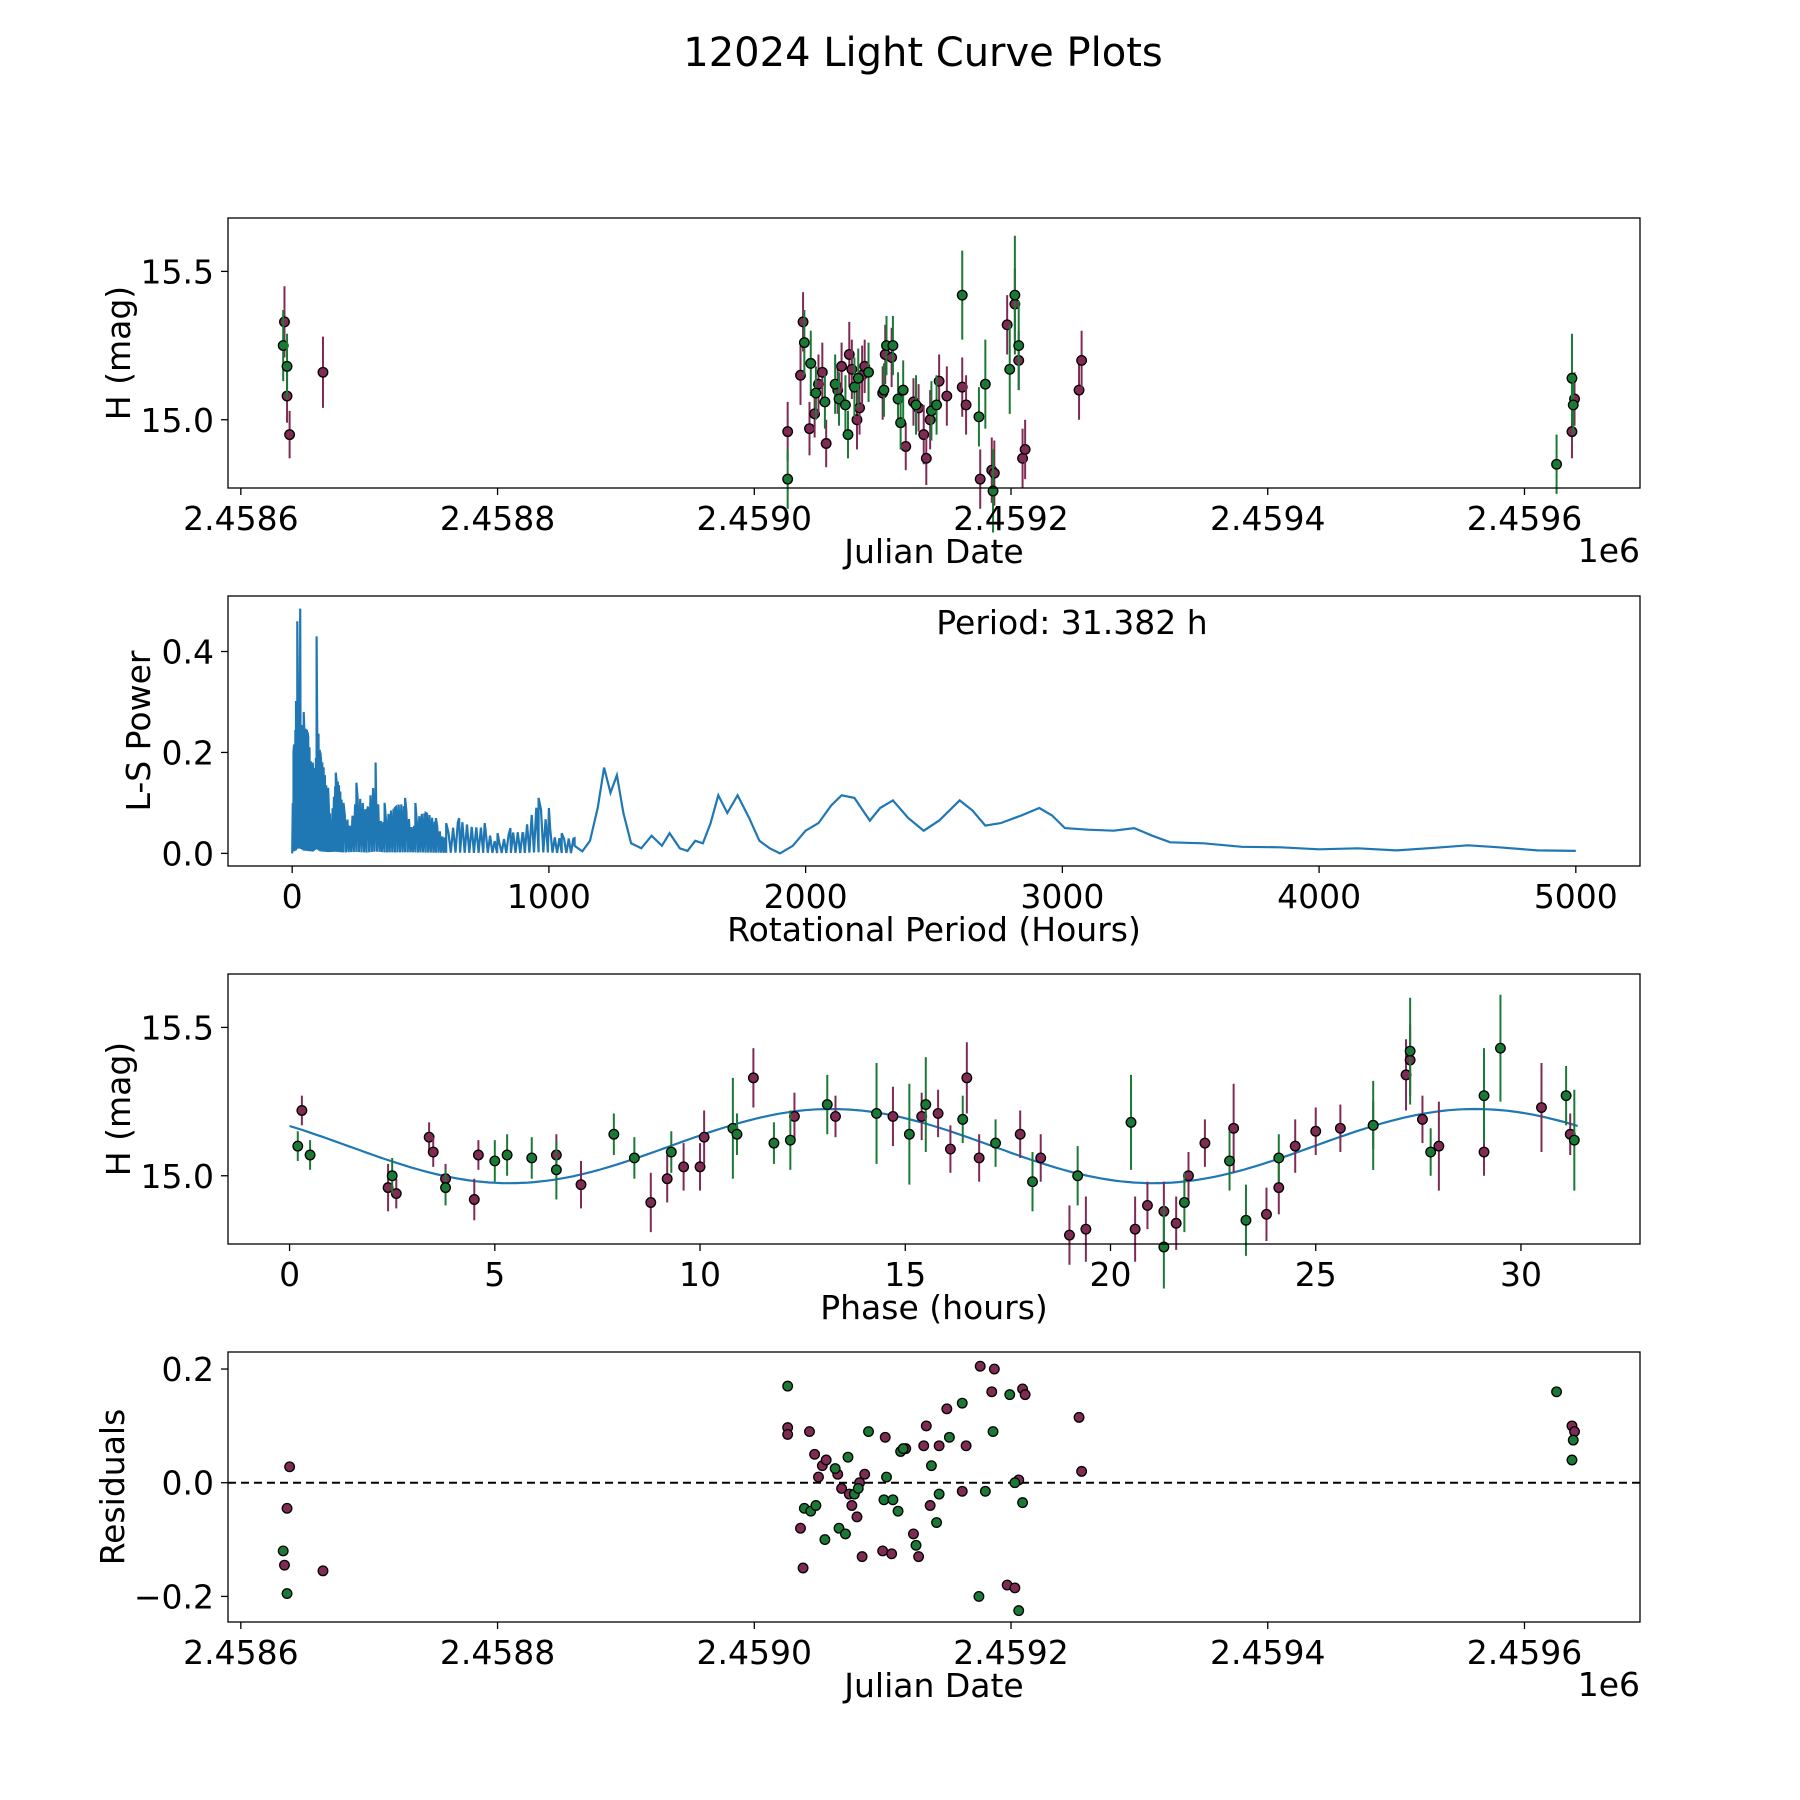 This screenshot has width=1800, height=1800. I want to click on phased-xtick-label: 0, so click(289, 1274).